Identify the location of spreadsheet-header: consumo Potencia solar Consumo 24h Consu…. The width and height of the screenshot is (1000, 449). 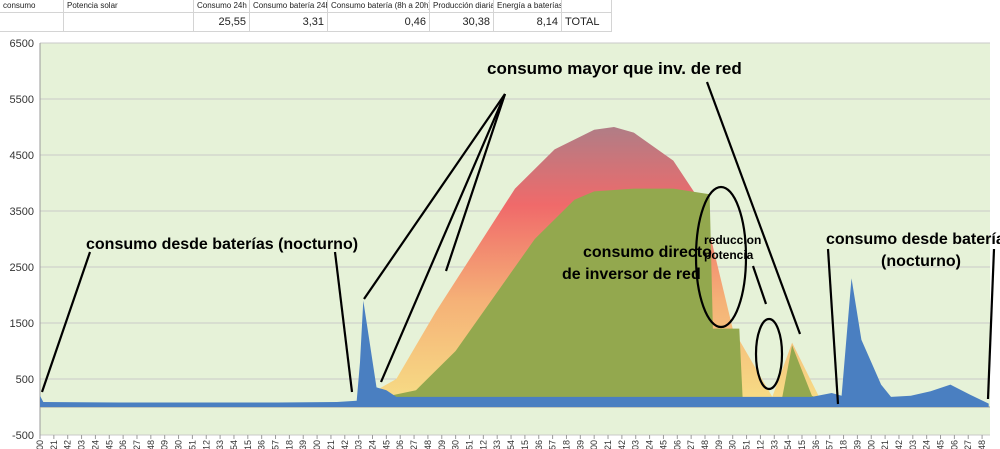
(500, 17).